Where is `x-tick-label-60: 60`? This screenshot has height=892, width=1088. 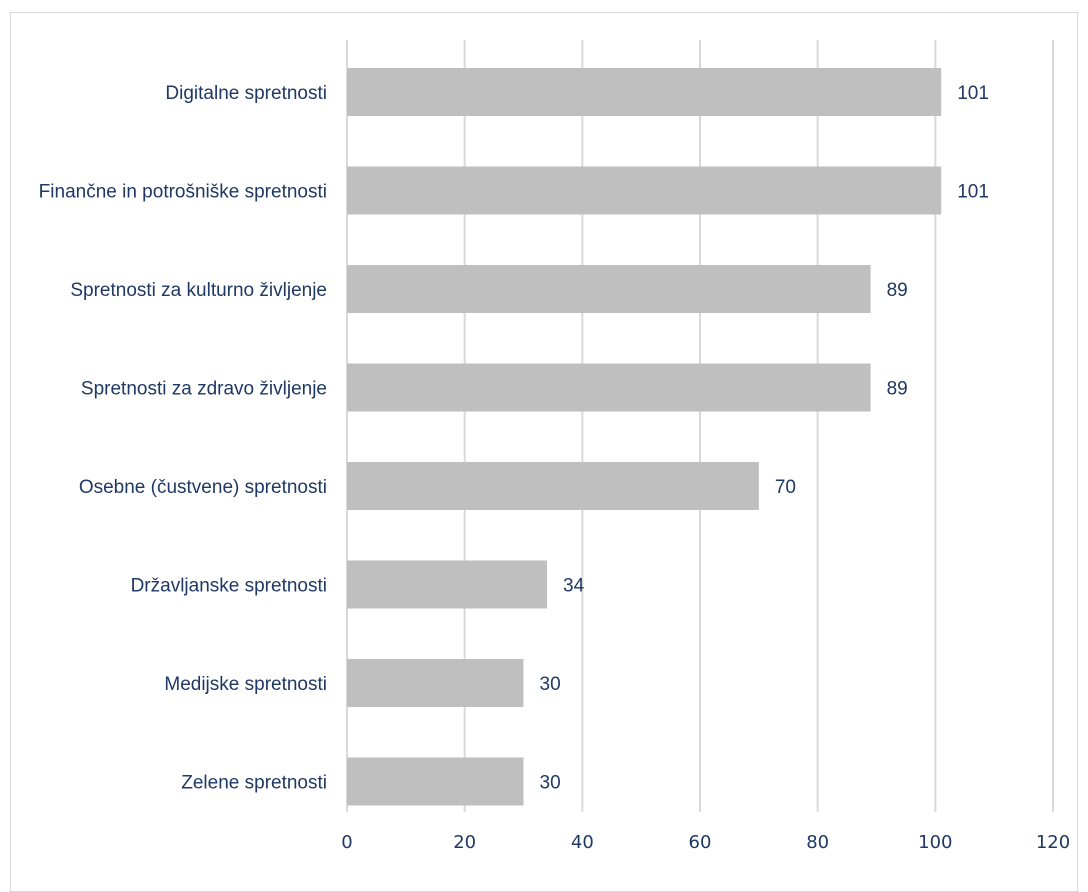
x-tick-label-60: 60 is located at coordinates (700, 842).